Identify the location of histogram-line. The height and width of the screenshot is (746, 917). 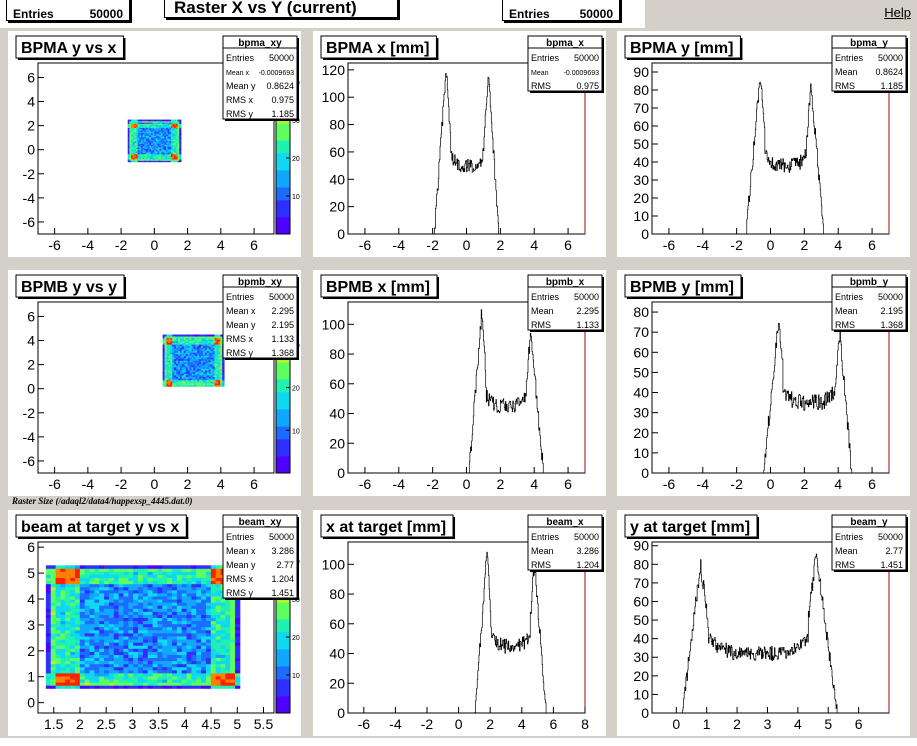
(770, 633).